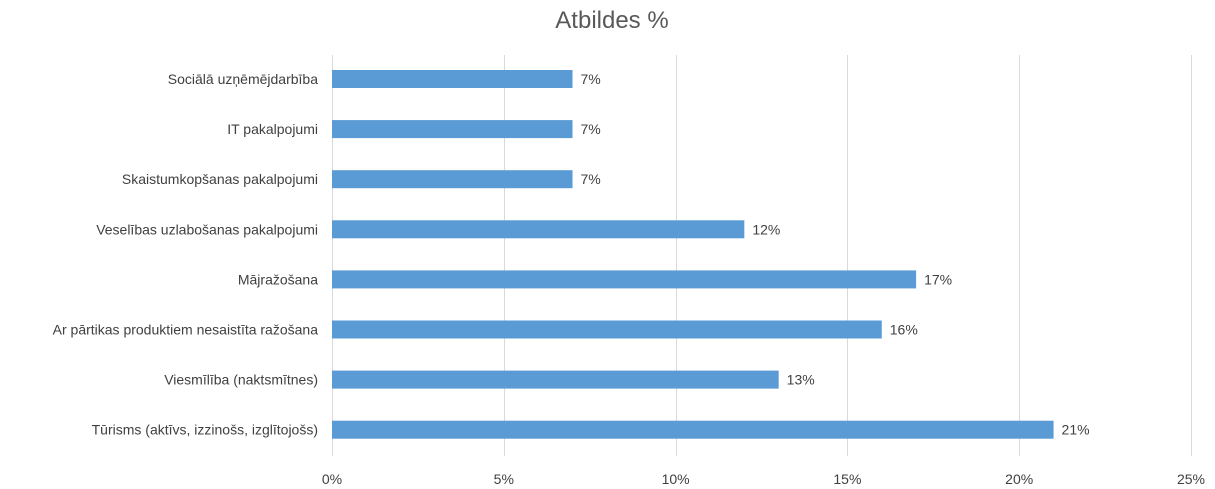 The width and height of the screenshot is (1215, 489). I want to click on x-axis-tick-labels: 0% 5% 10% 15% 20% 25%, so click(763, 479).